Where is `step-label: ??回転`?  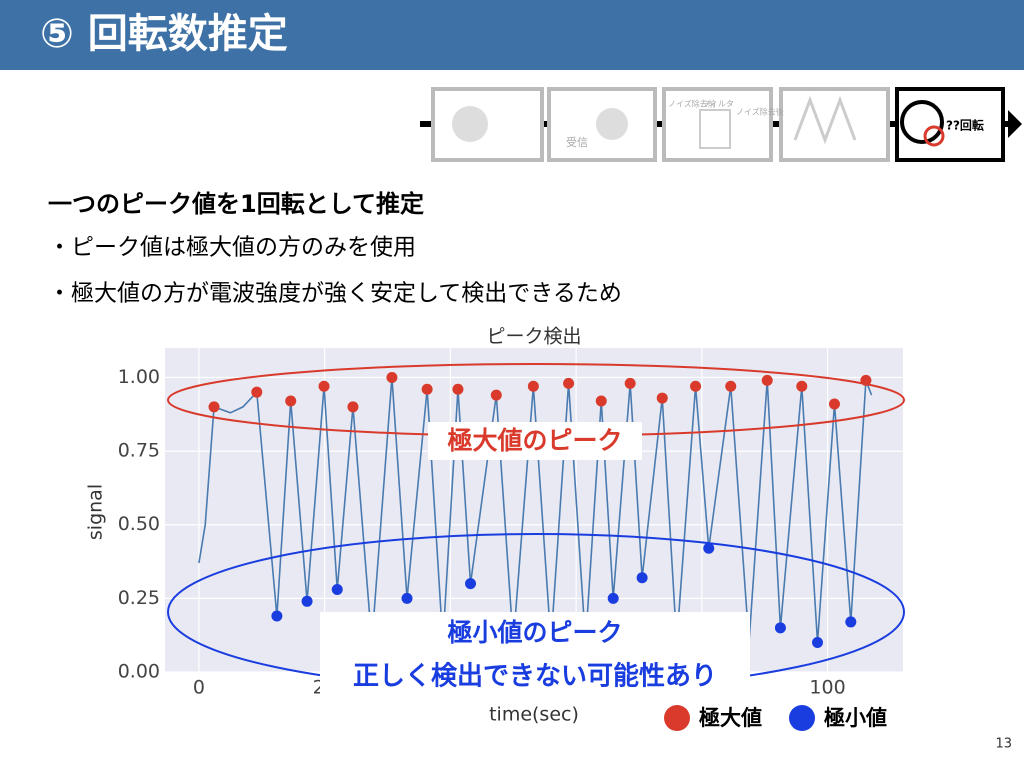
step-label: ??回転 is located at coordinates (965, 125).